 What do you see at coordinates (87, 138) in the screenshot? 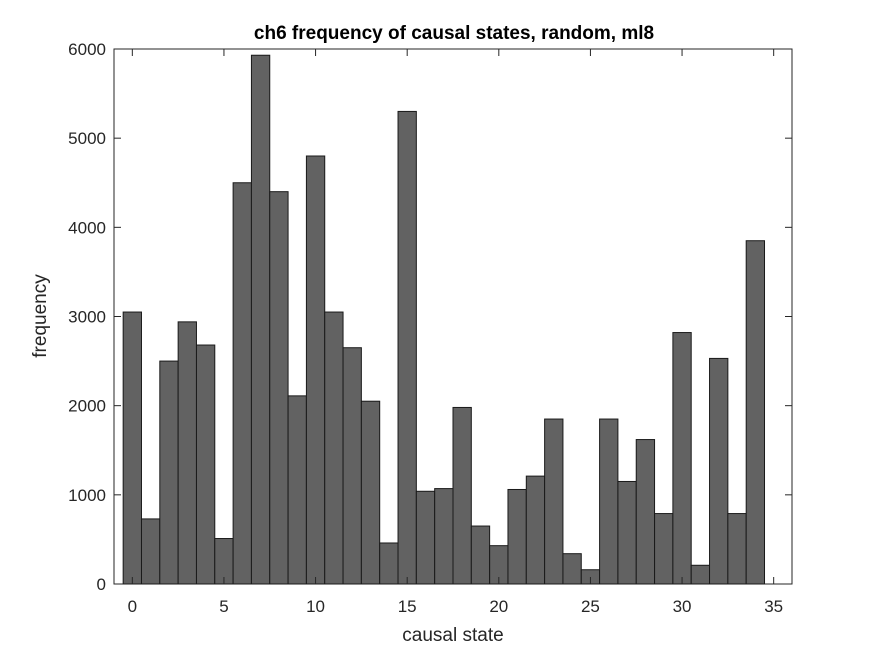
I see `y-tick-label-5000: 5000` at bounding box center [87, 138].